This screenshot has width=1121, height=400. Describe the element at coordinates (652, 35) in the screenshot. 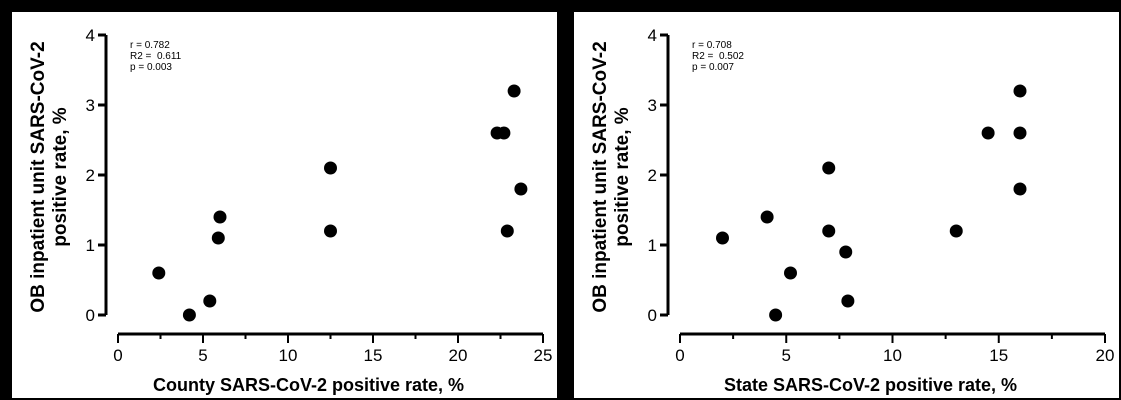

I see `state-y-tick-label: 4` at that location.